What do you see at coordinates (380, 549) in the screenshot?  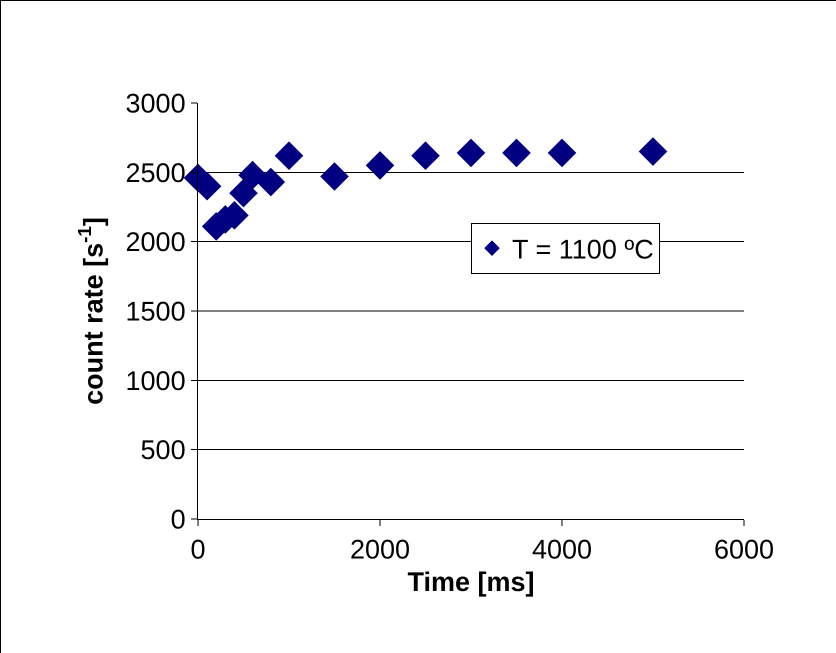 I see `x-tick-label: 2000` at bounding box center [380, 549].